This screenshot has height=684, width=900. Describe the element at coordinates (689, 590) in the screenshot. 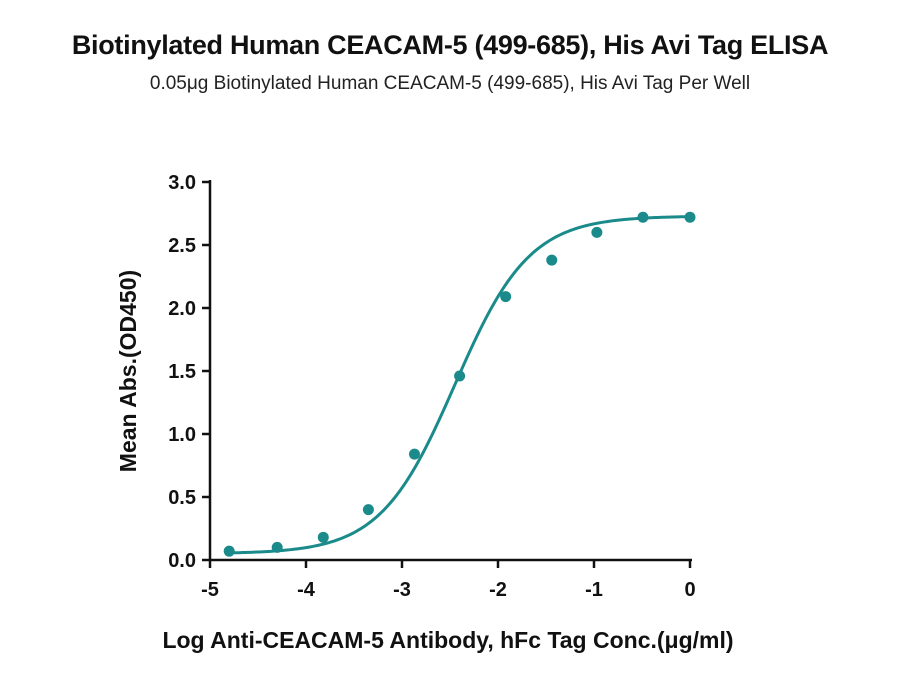

I see `x-tick-label: 0` at that location.